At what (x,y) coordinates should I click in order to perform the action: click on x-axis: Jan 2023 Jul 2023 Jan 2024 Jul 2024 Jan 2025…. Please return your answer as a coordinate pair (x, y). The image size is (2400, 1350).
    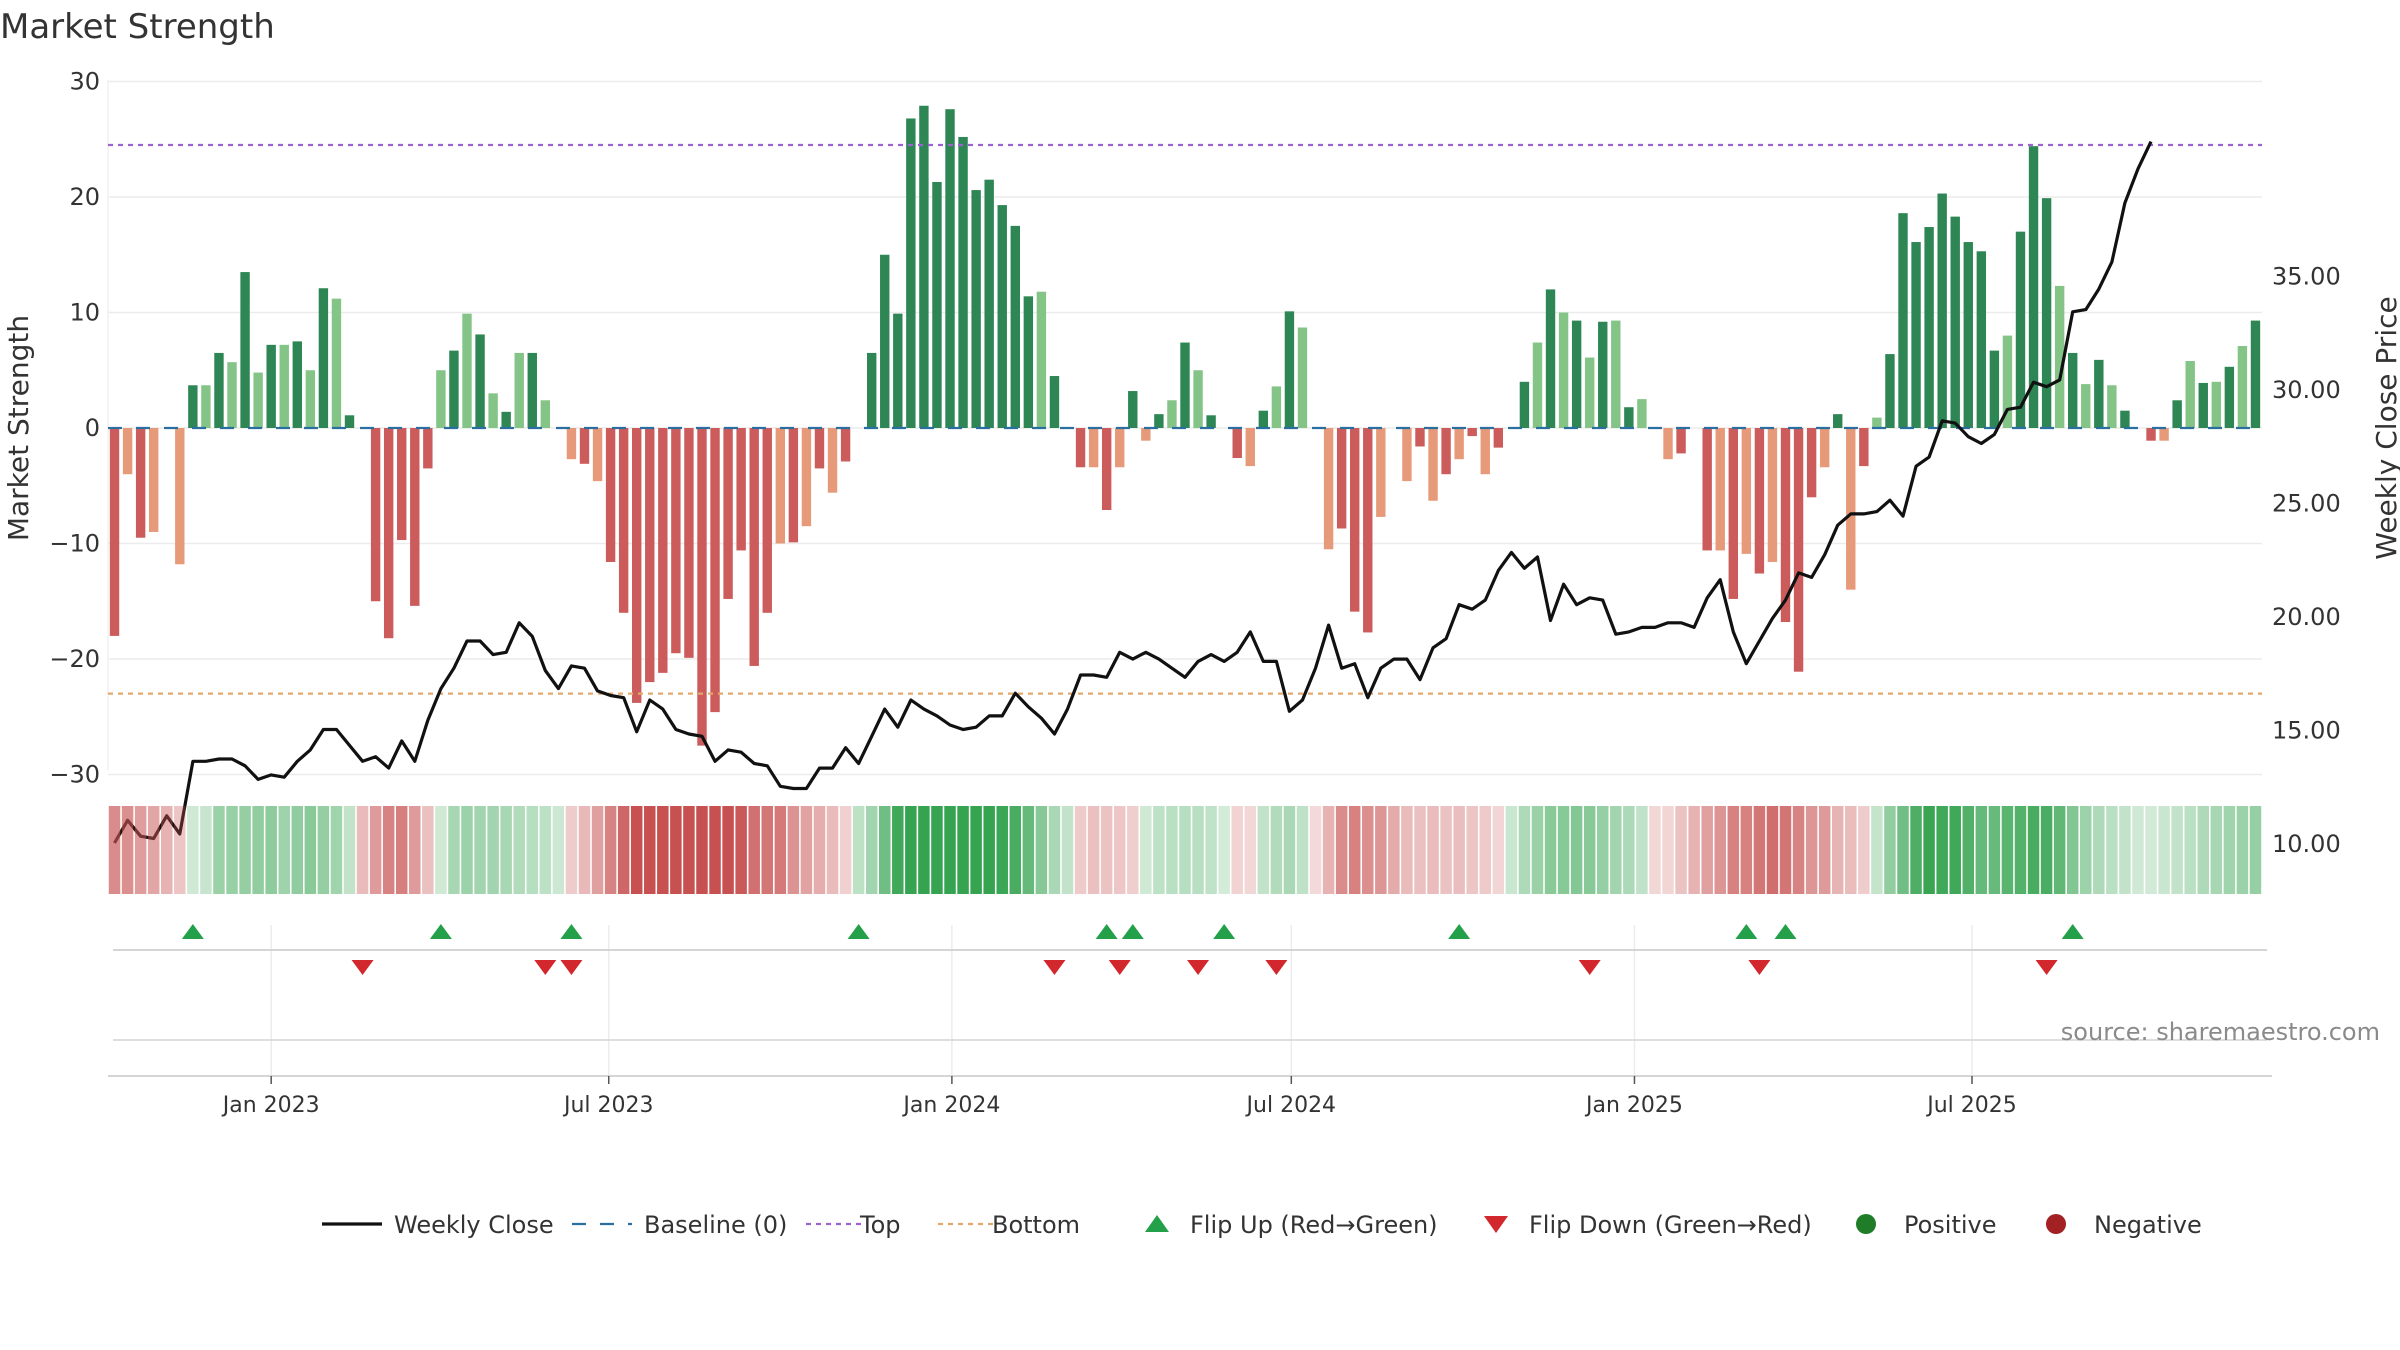
    Looking at the image, I should click on (1119, 1097).